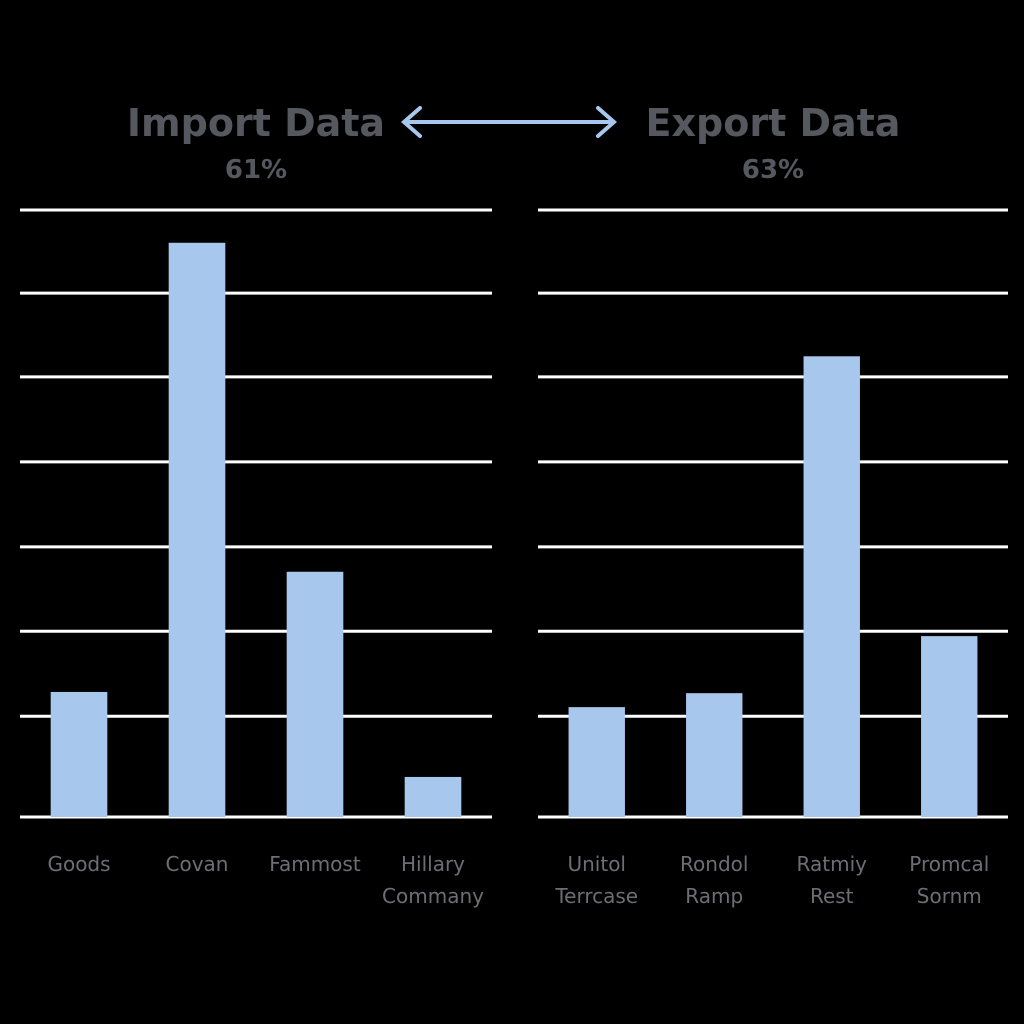 The width and height of the screenshot is (1024, 1024). Describe the element at coordinates (714, 880) in the screenshot. I see `x-tick-label: Rondol Ramp` at that location.